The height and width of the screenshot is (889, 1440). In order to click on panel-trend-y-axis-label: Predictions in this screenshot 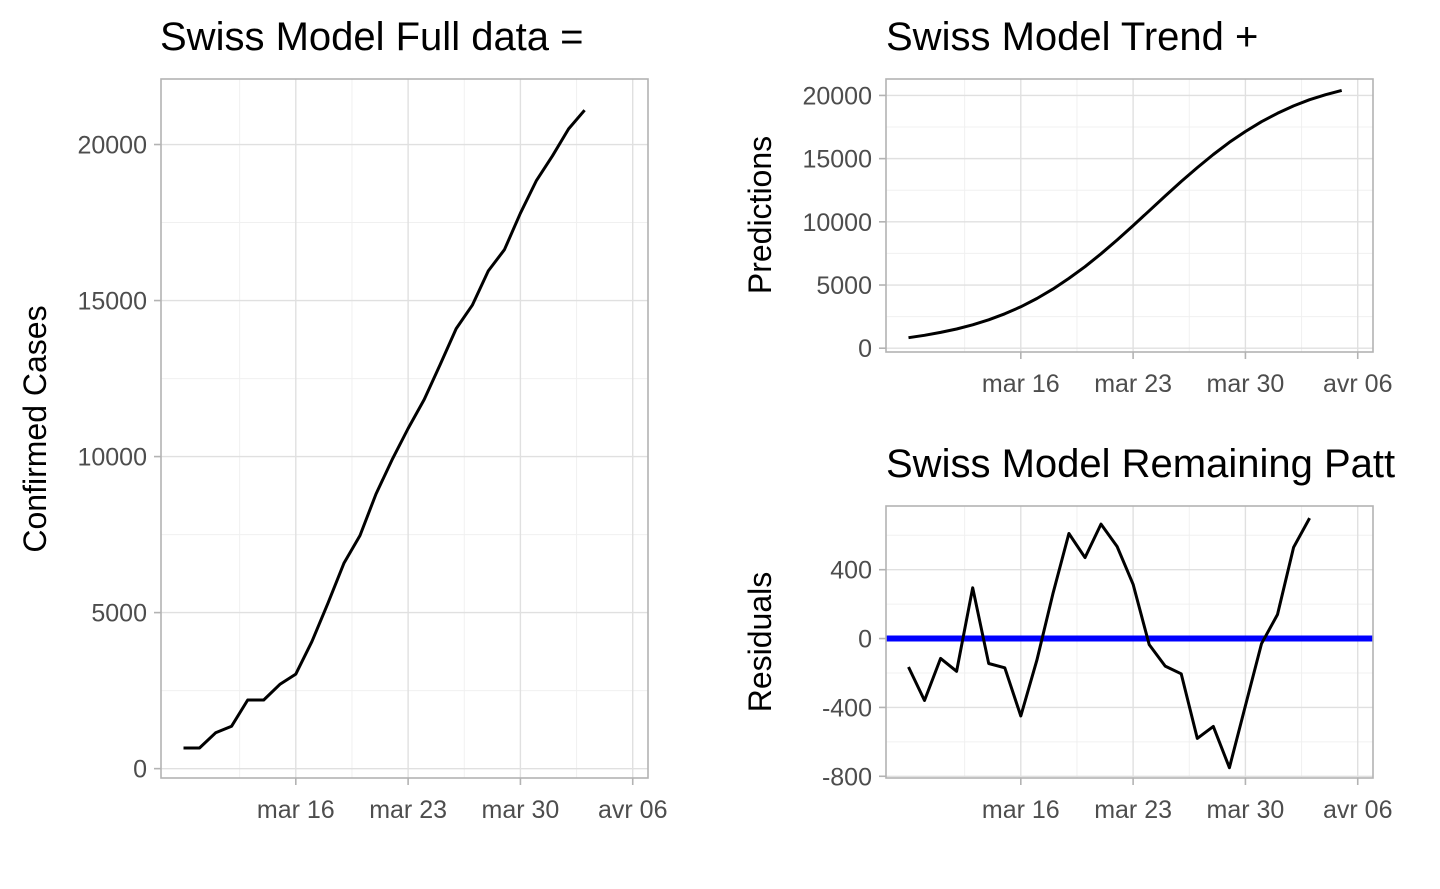, I will do `click(760, 215)`.